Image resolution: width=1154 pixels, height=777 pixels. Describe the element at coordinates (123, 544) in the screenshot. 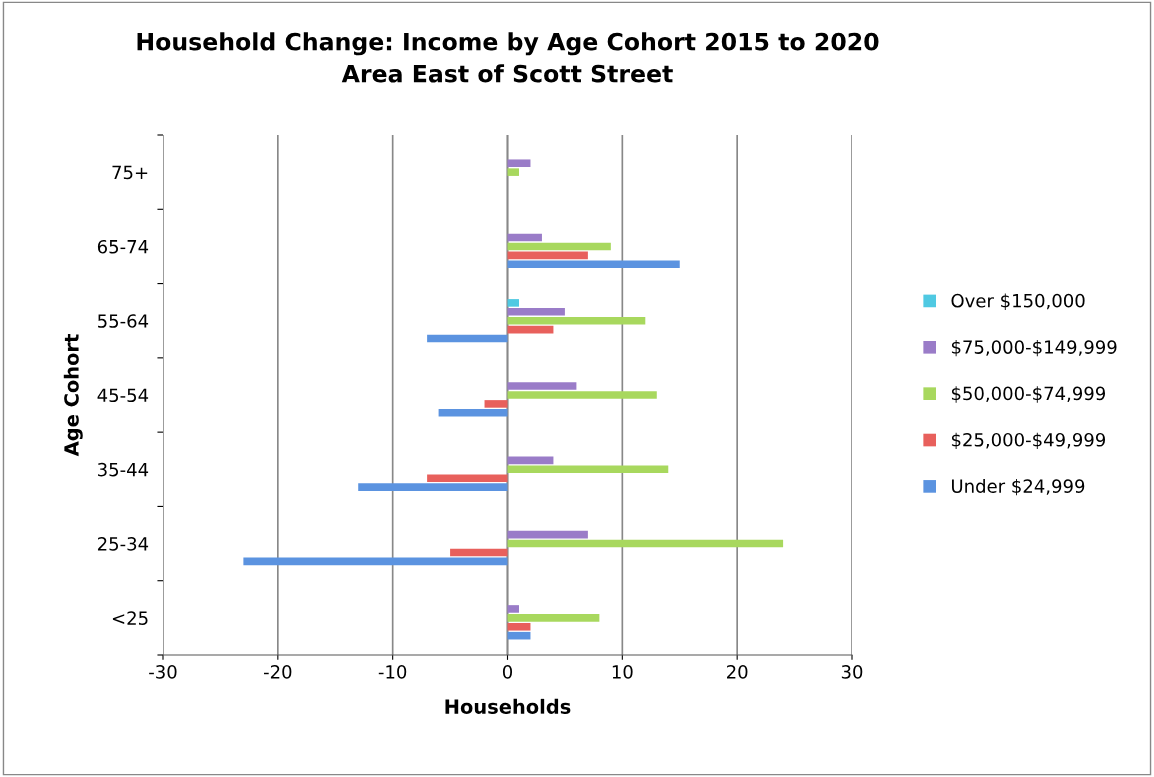

I see `y-tick-label: 25-34` at that location.